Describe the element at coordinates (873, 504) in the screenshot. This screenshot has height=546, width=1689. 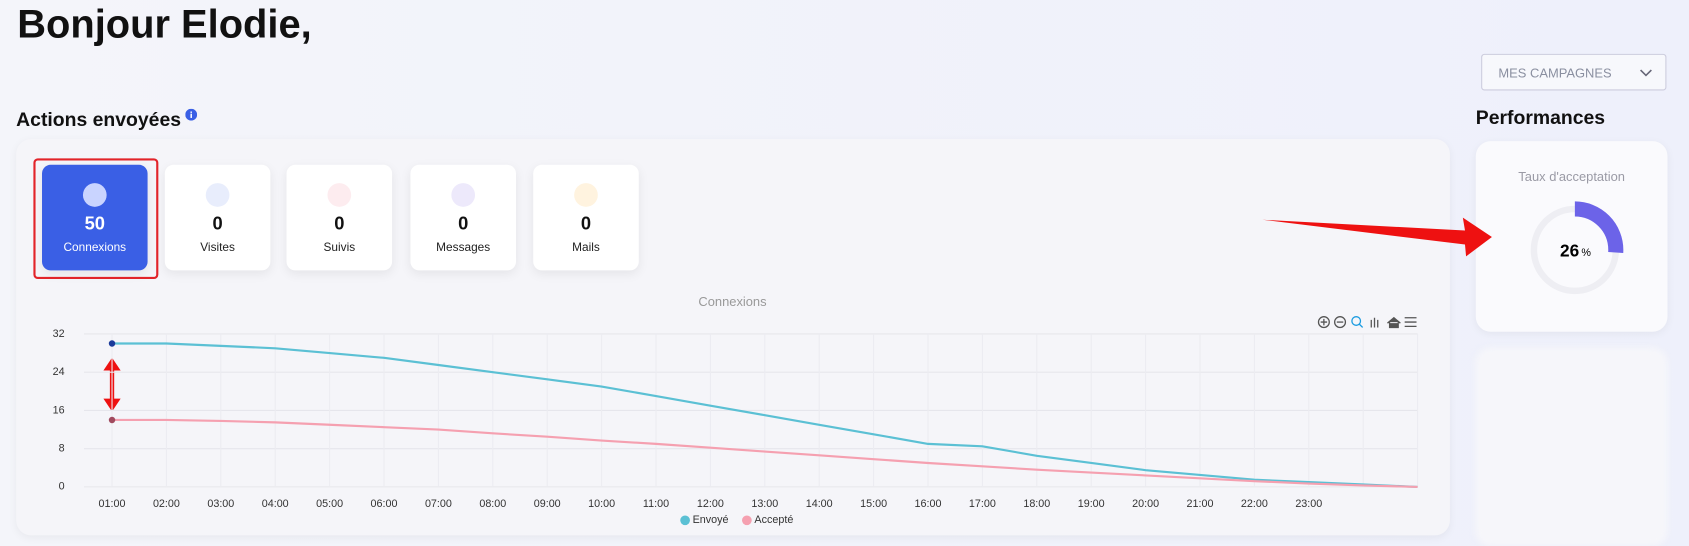
I see `x-tick-label: 15:00` at that location.